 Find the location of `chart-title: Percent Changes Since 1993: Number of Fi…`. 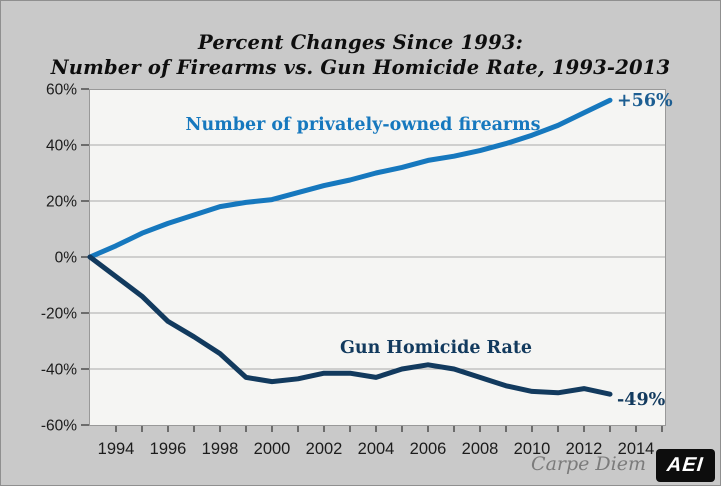

chart-title: Percent Changes Since 1993: Number of Fi… is located at coordinates (360, 55).